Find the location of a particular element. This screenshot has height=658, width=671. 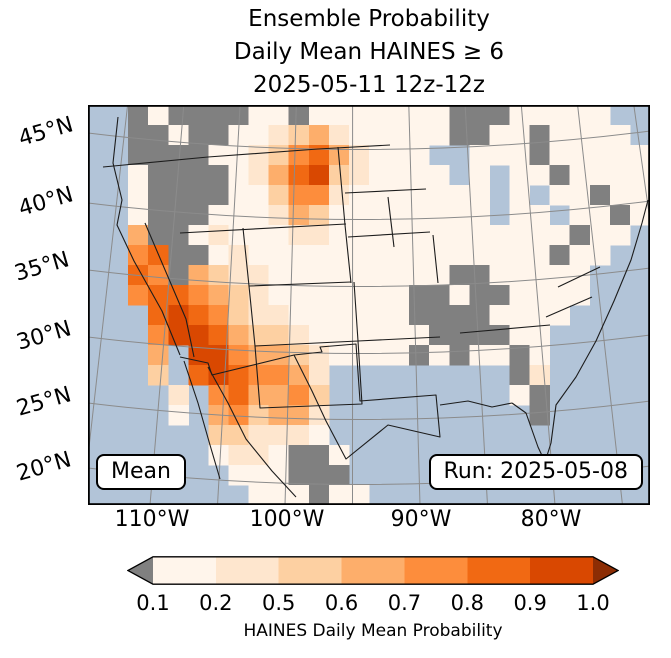

colorbar-over-arrow is located at coordinates (606, 570).